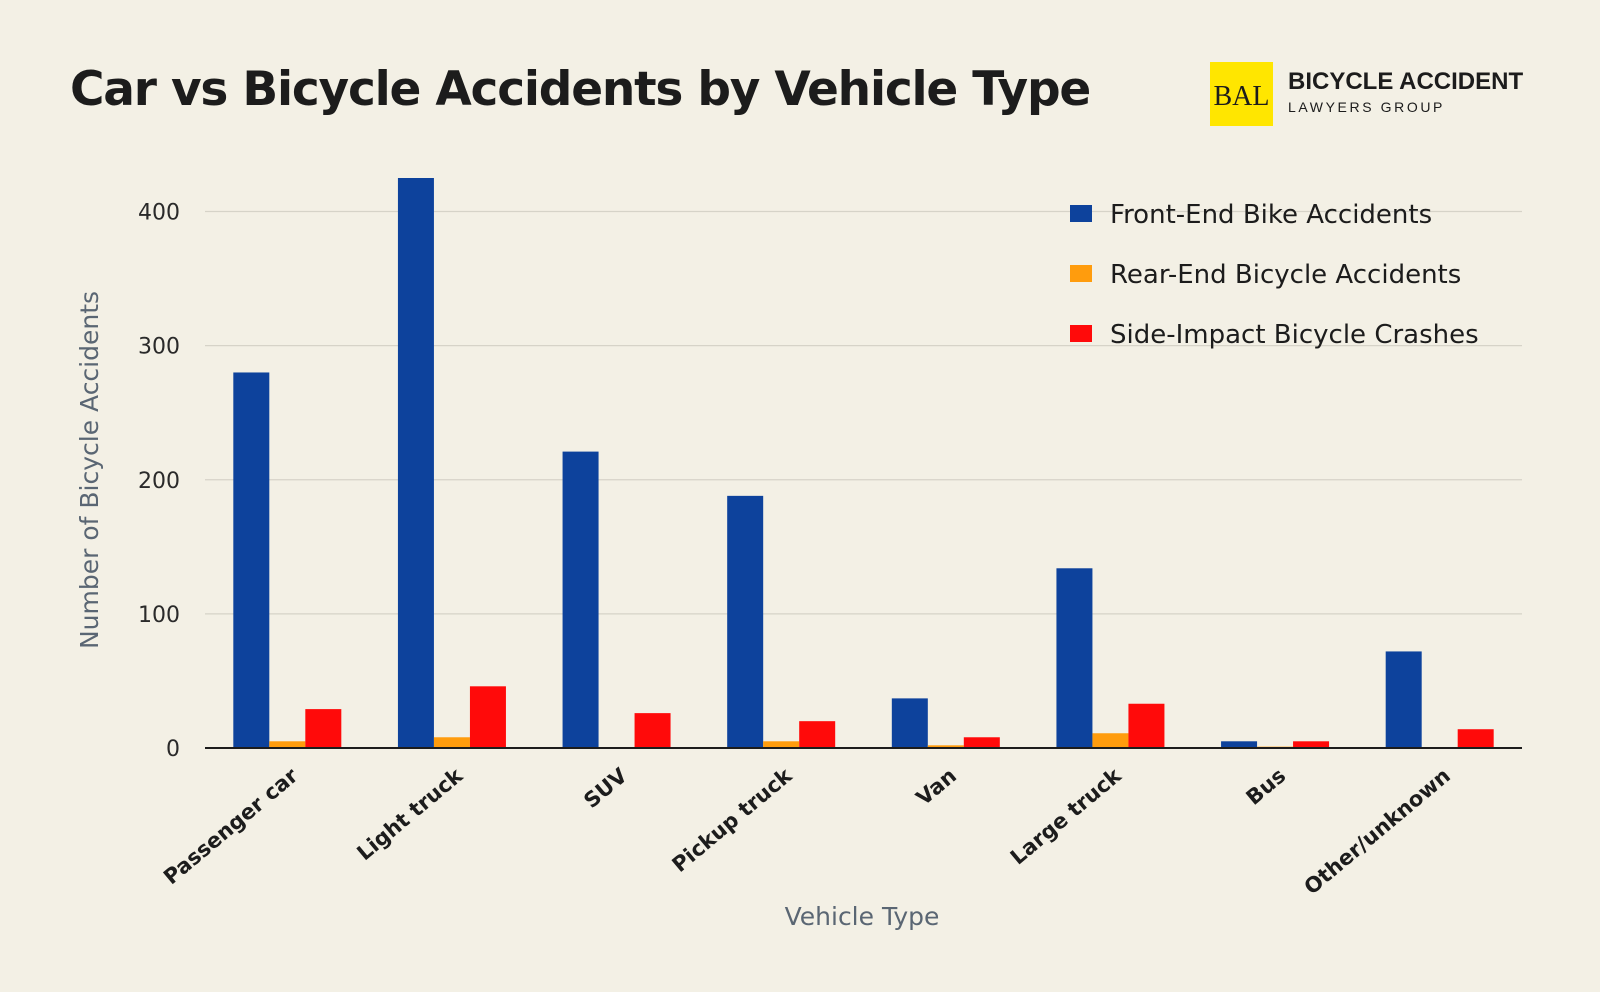 This screenshot has height=992, width=1600. What do you see at coordinates (1403, 699) in the screenshot?
I see `bar-front-end-bike-accidents-other-unknown` at bounding box center [1403, 699].